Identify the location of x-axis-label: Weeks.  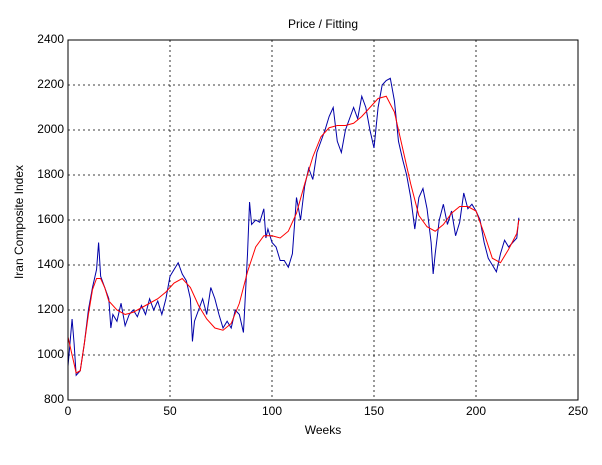
(323, 430).